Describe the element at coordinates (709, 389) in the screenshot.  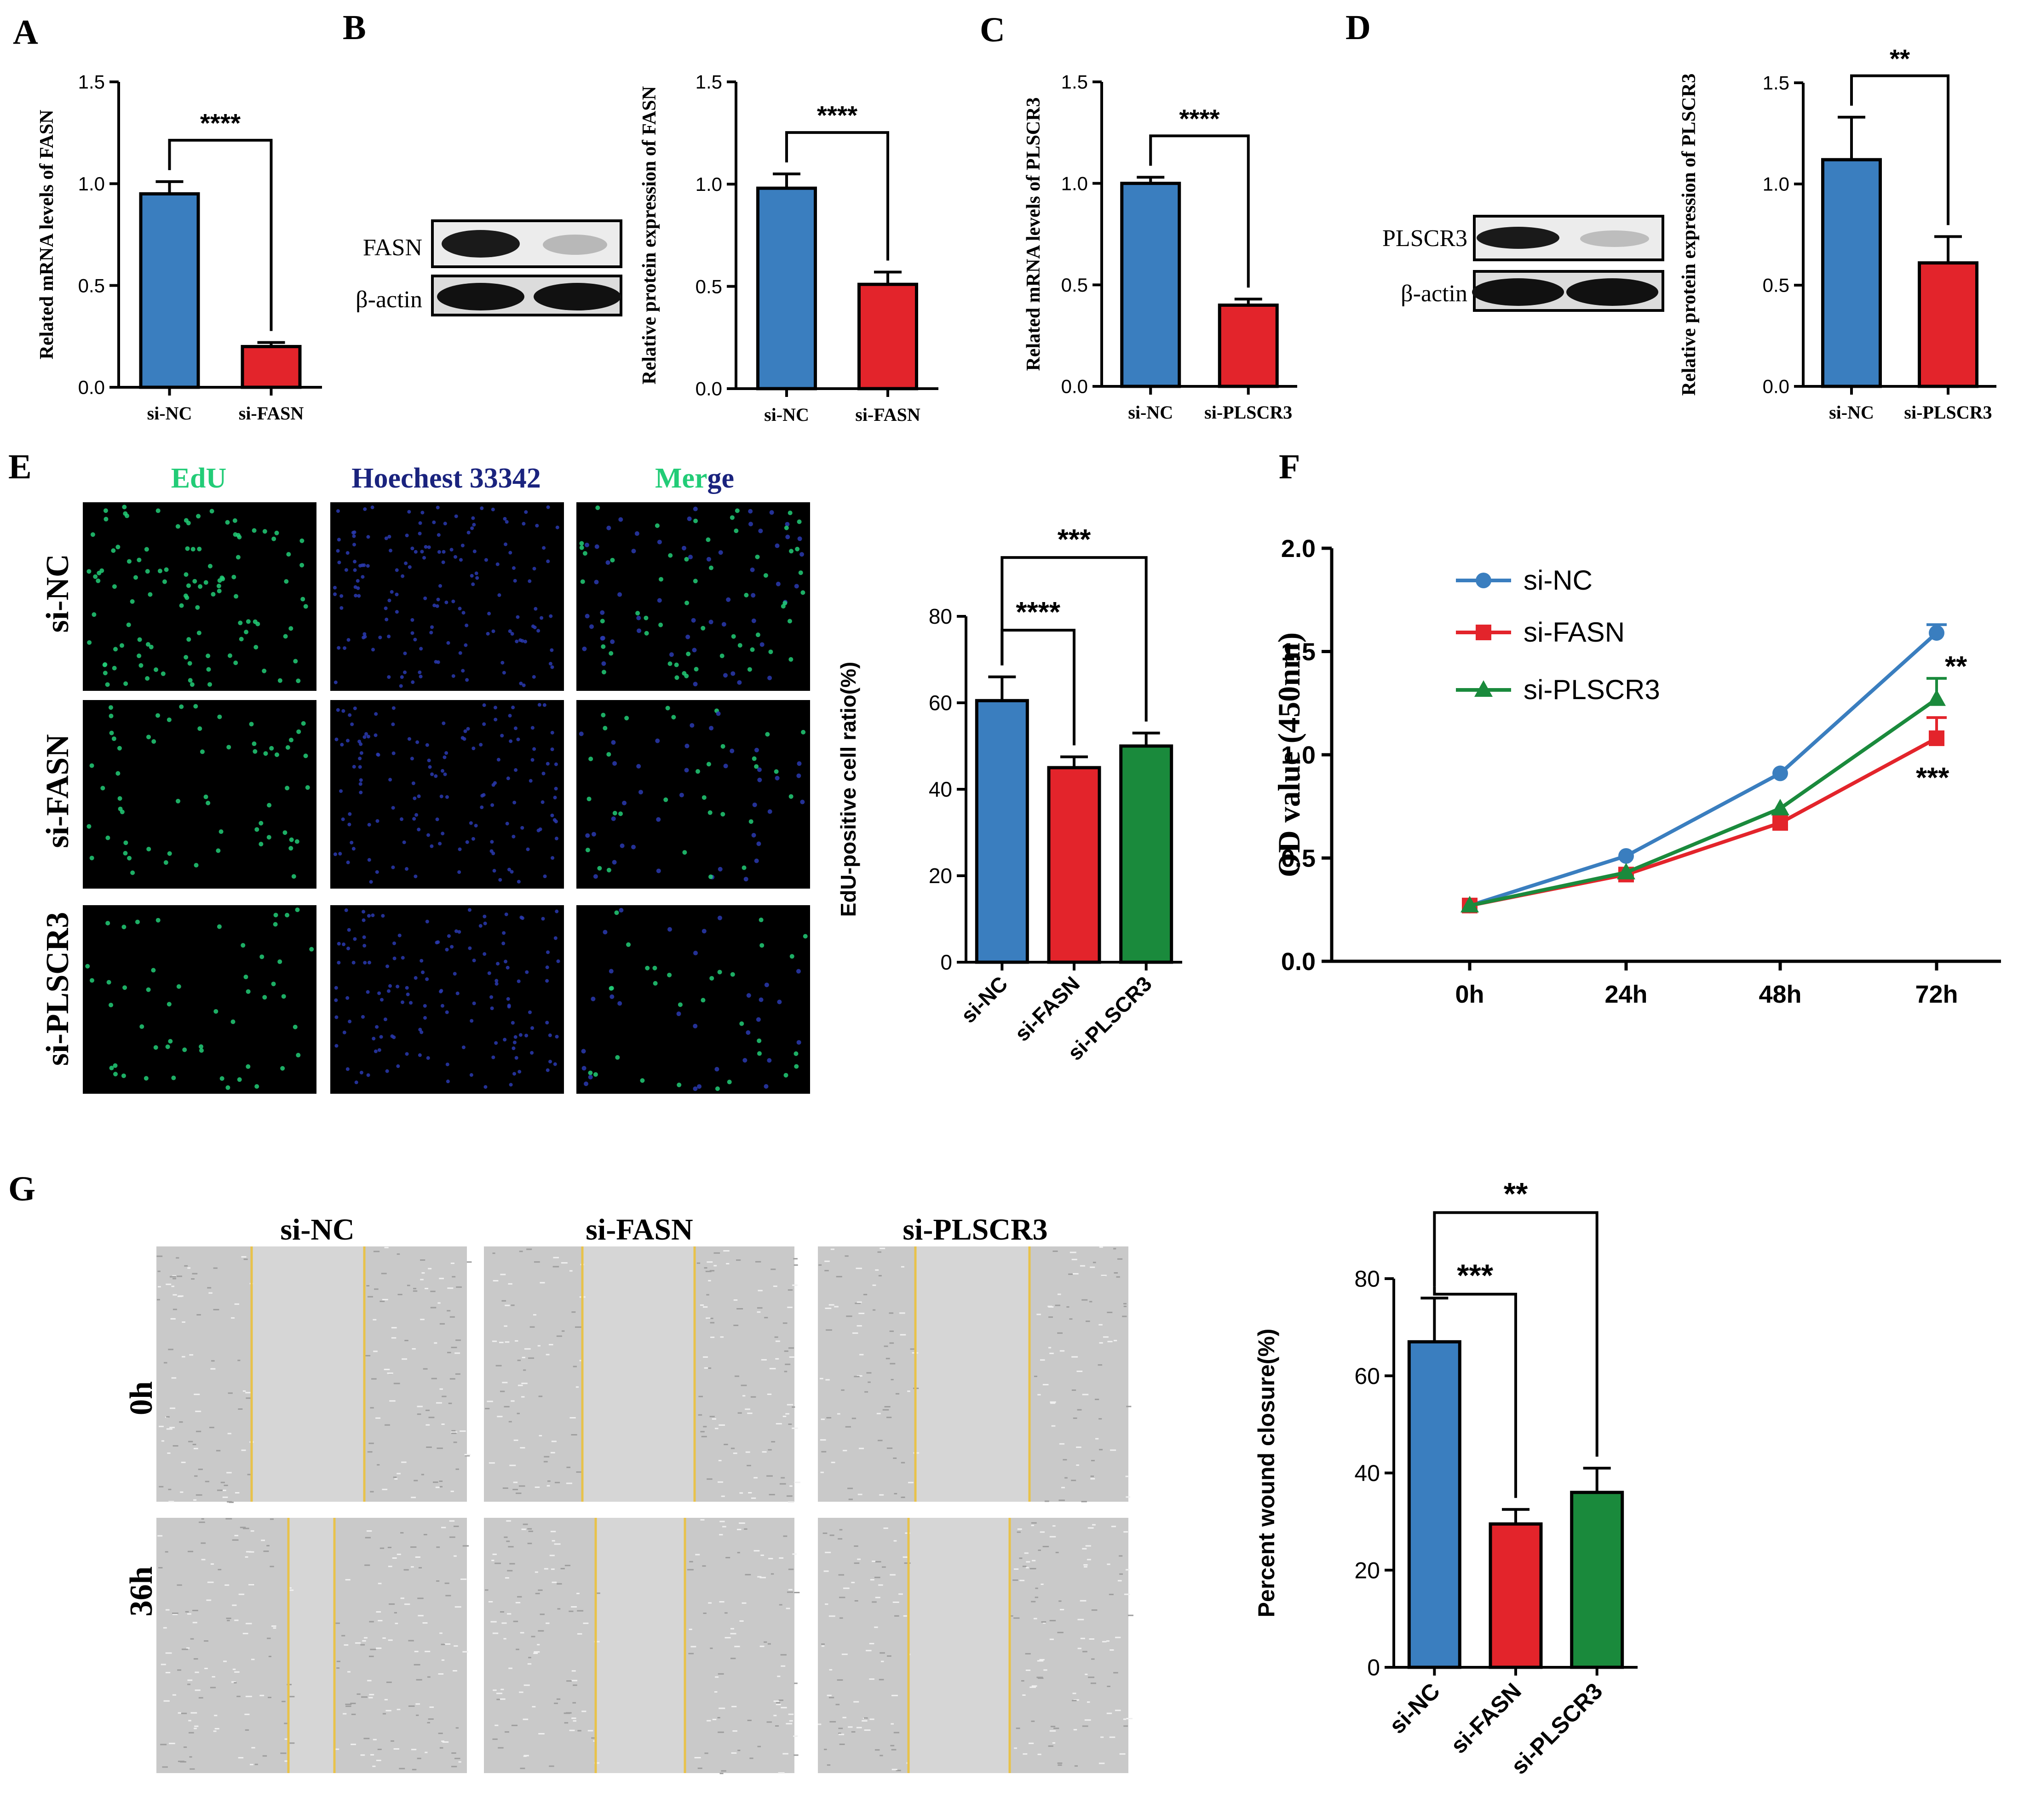
I see `y-tick-label: 0.0` at that location.